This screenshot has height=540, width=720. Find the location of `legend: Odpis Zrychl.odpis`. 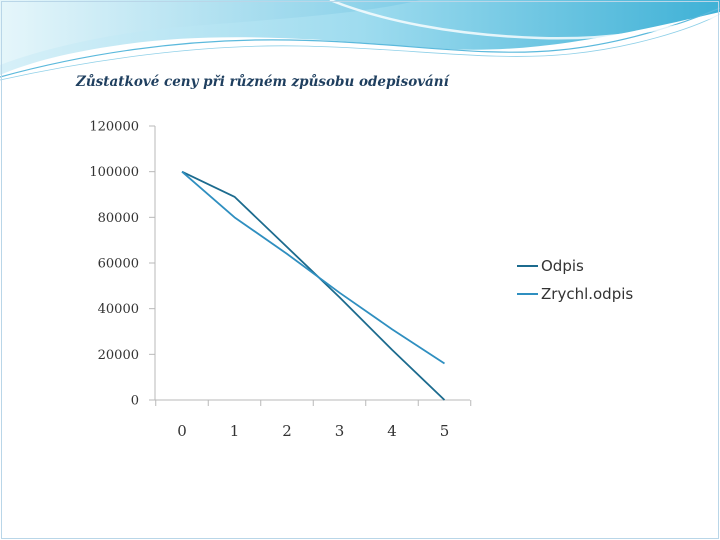

legend: Odpis Zrychl.odpis is located at coordinates (575, 280).